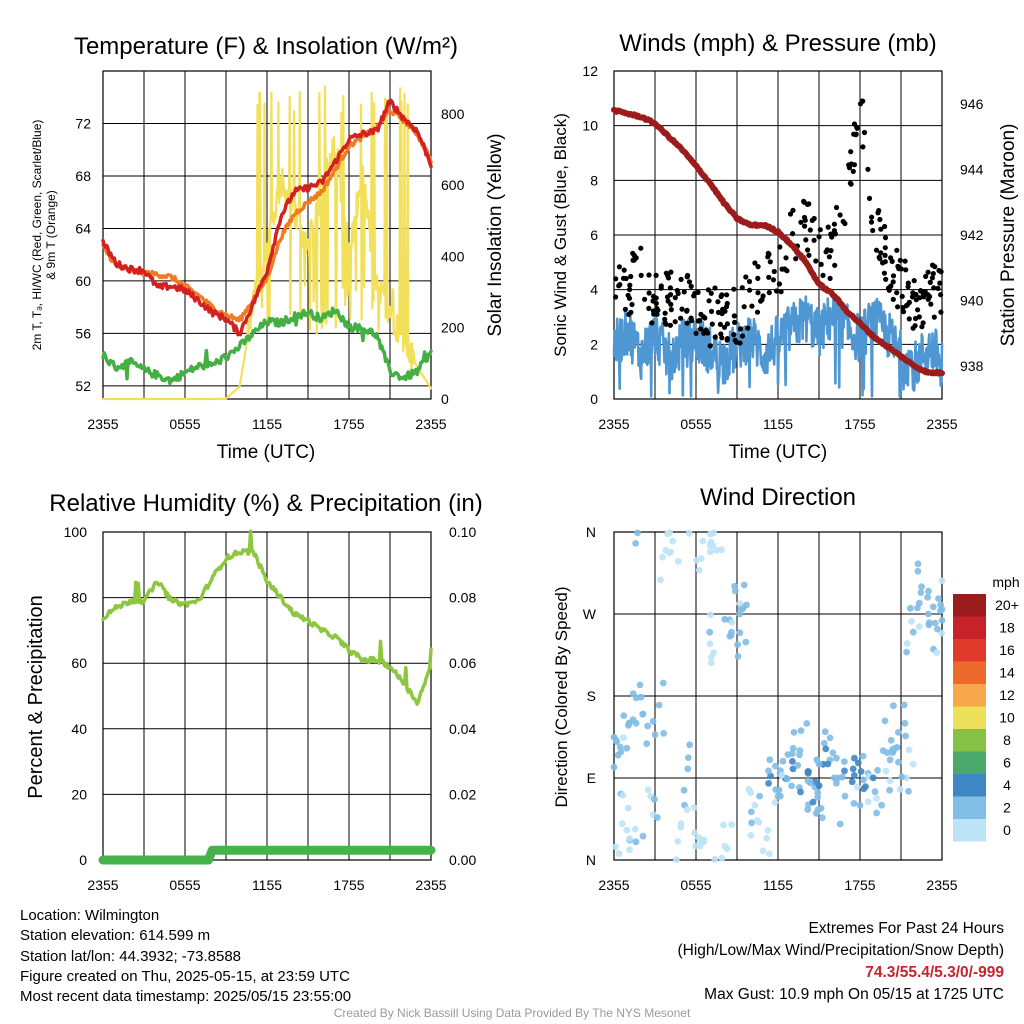  I want to click on humidity-x-ticks: 2355 0555 1155 1755 2355, so click(266, 885).